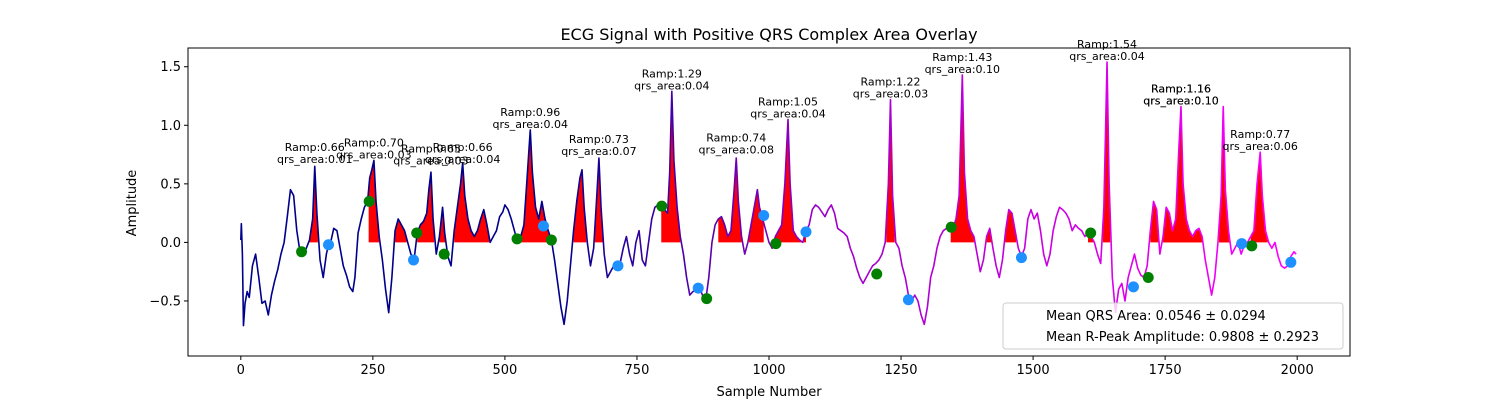 This screenshot has width=1500, height=400. Describe the element at coordinates (431, 148) in the screenshot. I see `ramp-annotation-2: Ramp:0.65` at that location.